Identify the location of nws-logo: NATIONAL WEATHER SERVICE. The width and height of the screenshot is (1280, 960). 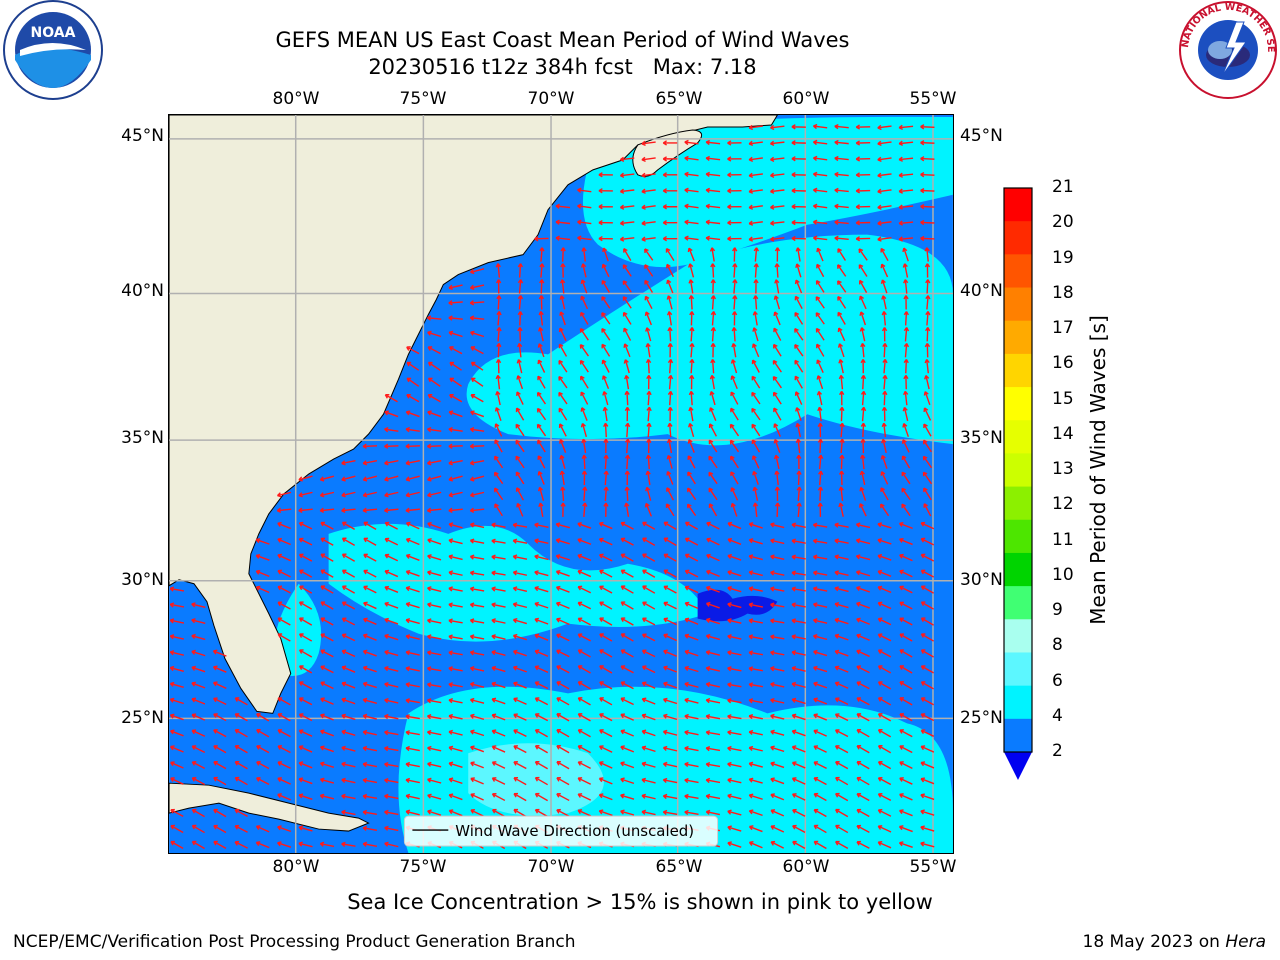
(1227, 49).